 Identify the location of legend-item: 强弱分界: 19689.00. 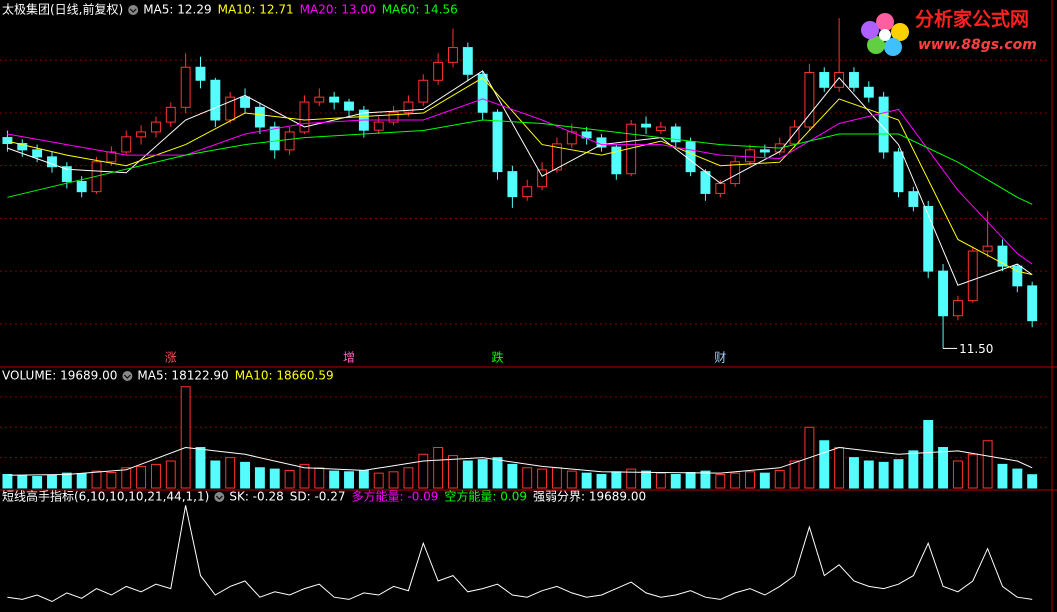
(589, 497).